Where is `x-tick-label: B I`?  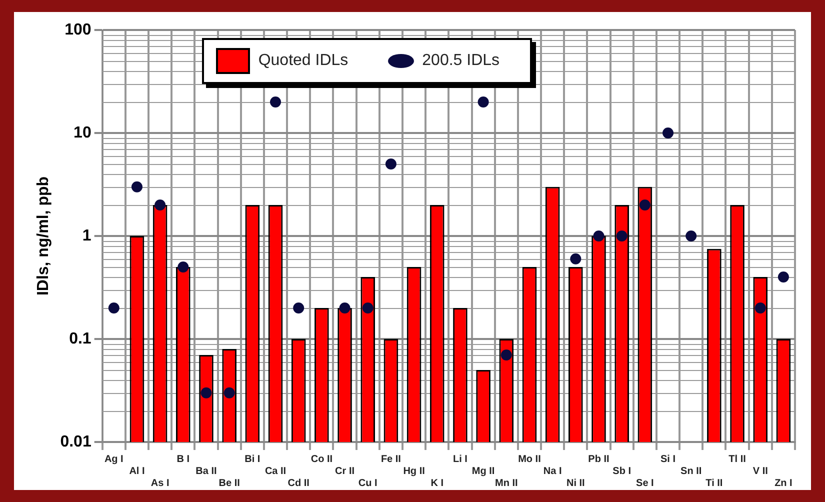 x-tick-label: B I is located at coordinates (183, 459).